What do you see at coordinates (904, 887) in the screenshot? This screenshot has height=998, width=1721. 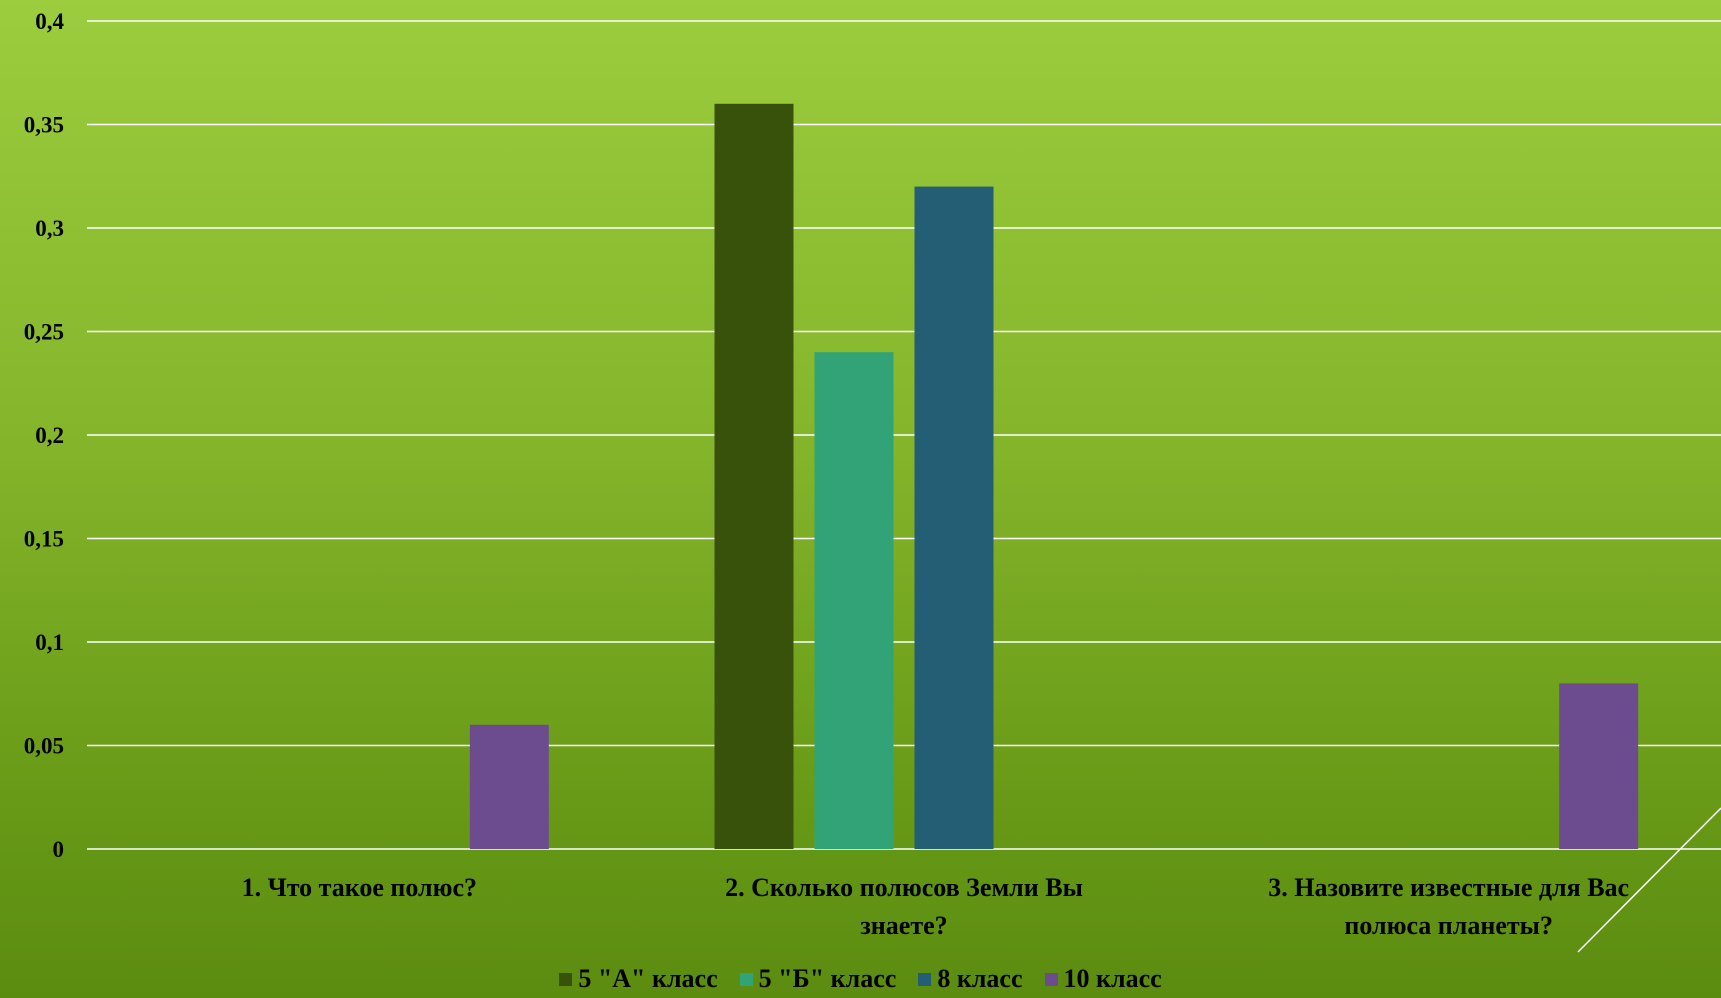 I see `x-category-label-line: 2. Сколько полюсов Земли Вы` at bounding box center [904, 887].